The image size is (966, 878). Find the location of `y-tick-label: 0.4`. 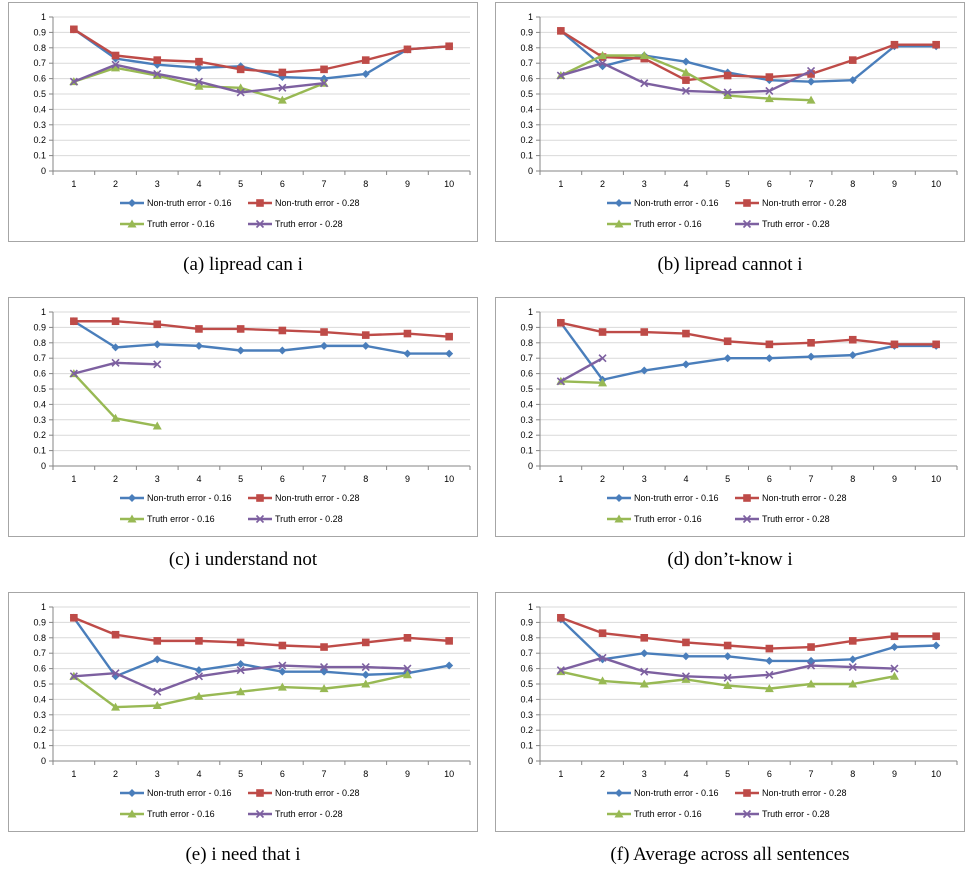

y-tick-label: 0.4 is located at coordinates (39, 404).